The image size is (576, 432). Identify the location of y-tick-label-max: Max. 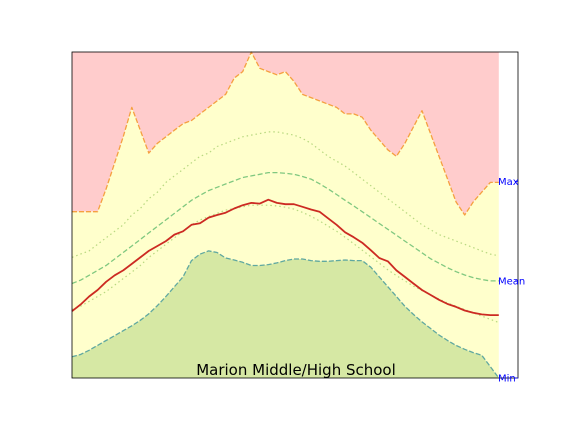
(508, 182).